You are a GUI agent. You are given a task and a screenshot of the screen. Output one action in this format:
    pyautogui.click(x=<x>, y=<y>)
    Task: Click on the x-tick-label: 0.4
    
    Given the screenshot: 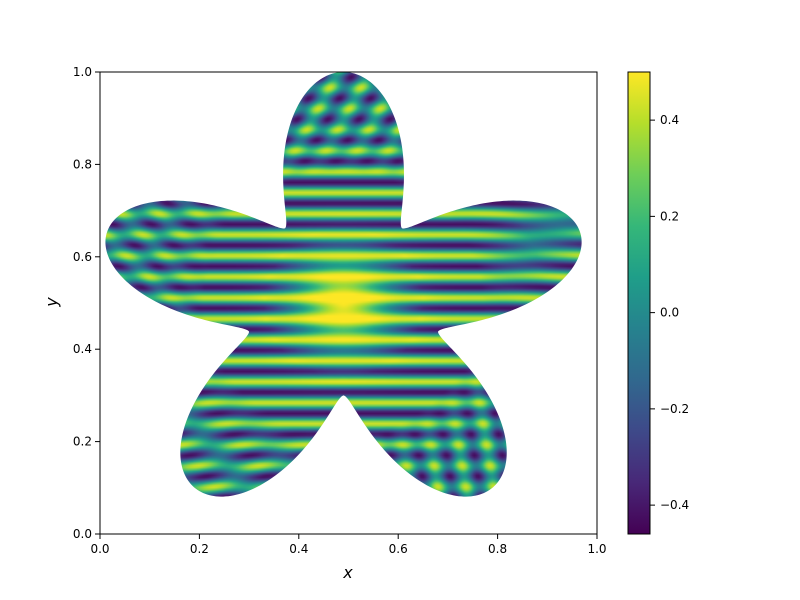 What is the action you would take?
    pyautogui.click(x=298, y=549)
    